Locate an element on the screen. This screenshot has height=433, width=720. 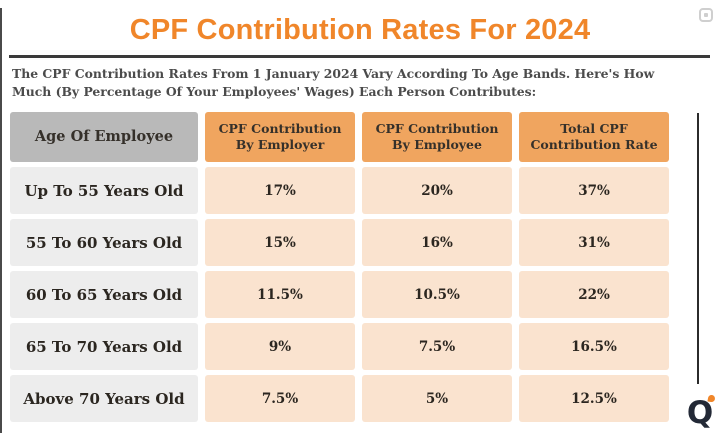
cell-employee-rate: 10.5% is located at coordinates (437, 294).